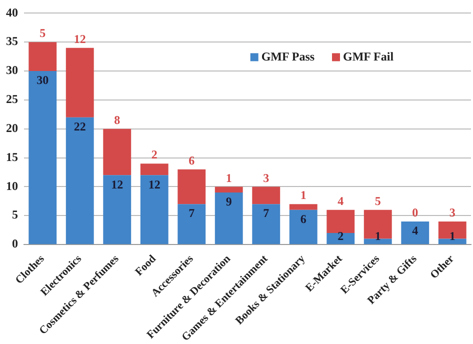 This screenshot has height=344, width=473. Describe the element at coordinates (12, 41) in the screenshot. I see `y-tick-label: 35` at that location.